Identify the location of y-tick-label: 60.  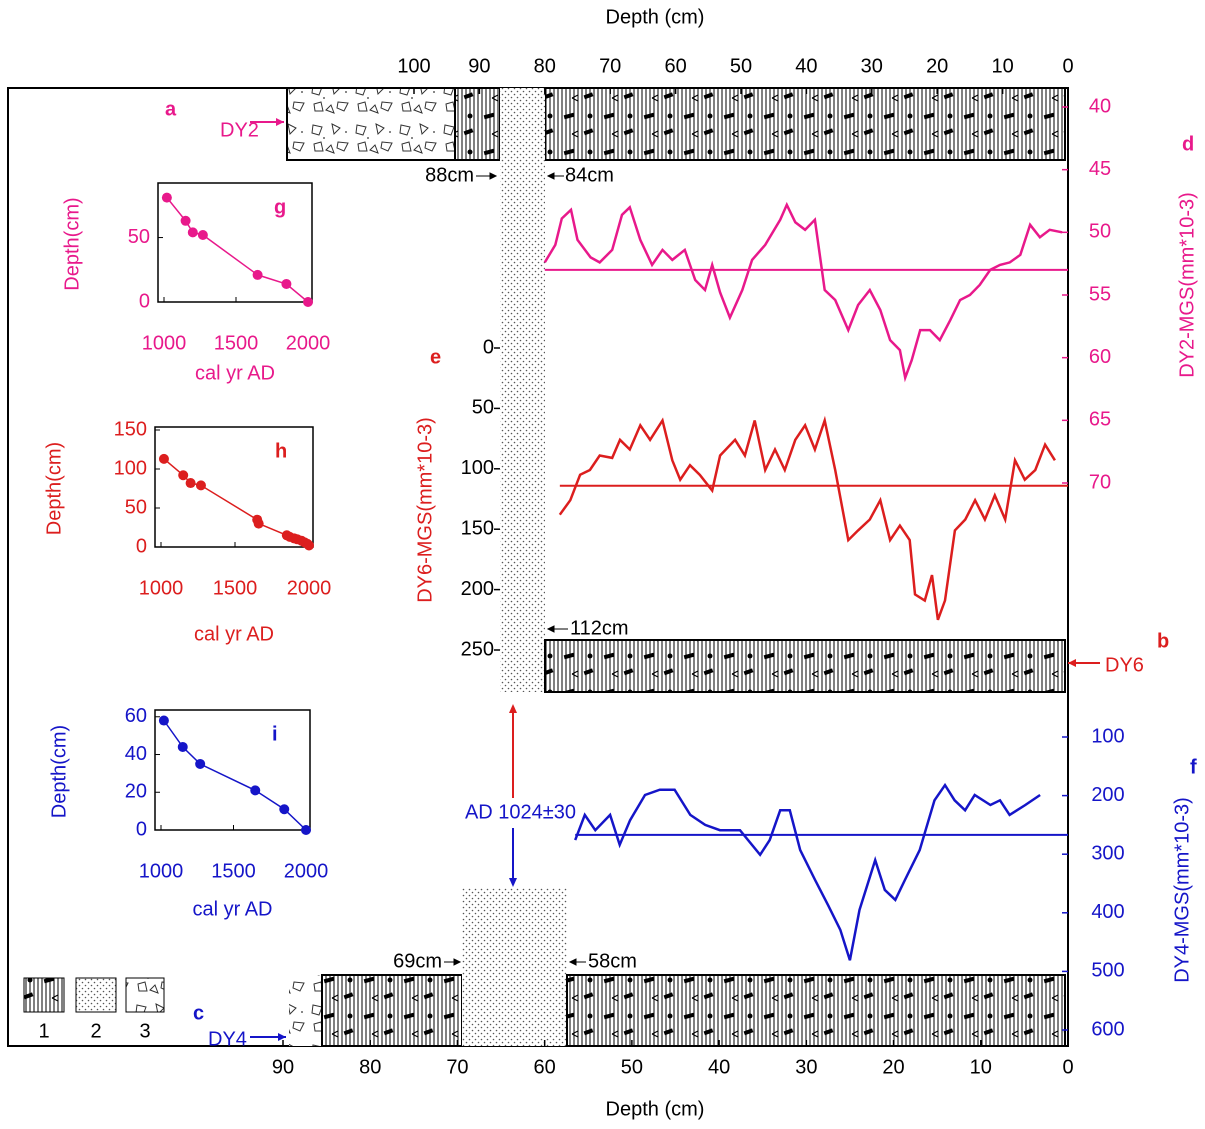
(136, 716).